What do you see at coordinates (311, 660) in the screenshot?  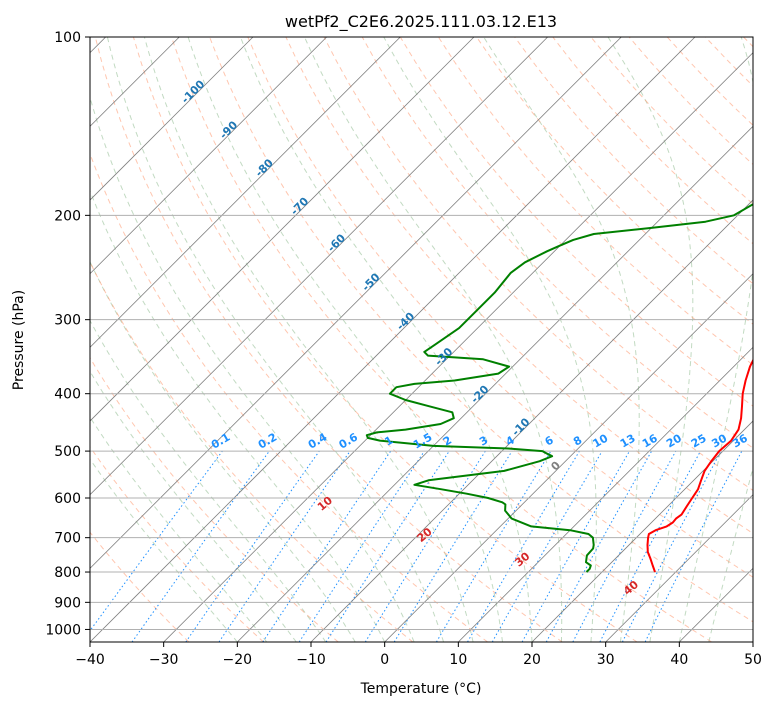 I see `x-tick-label: −10` at bounding box center [311, 660].